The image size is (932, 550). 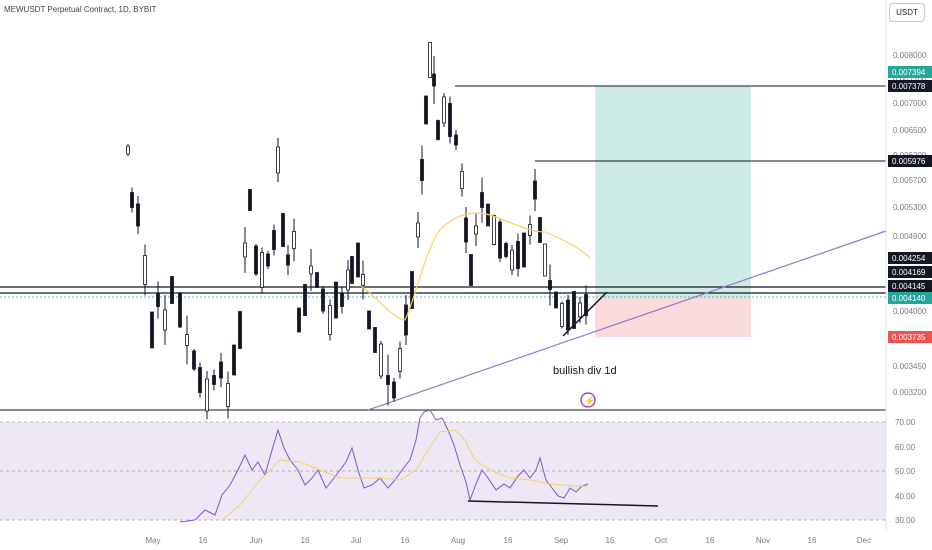 What do you see at coordinates (910, 103) in the screenshot?
I see `price-tick: 0.007000` at bounding box center [910, 103].